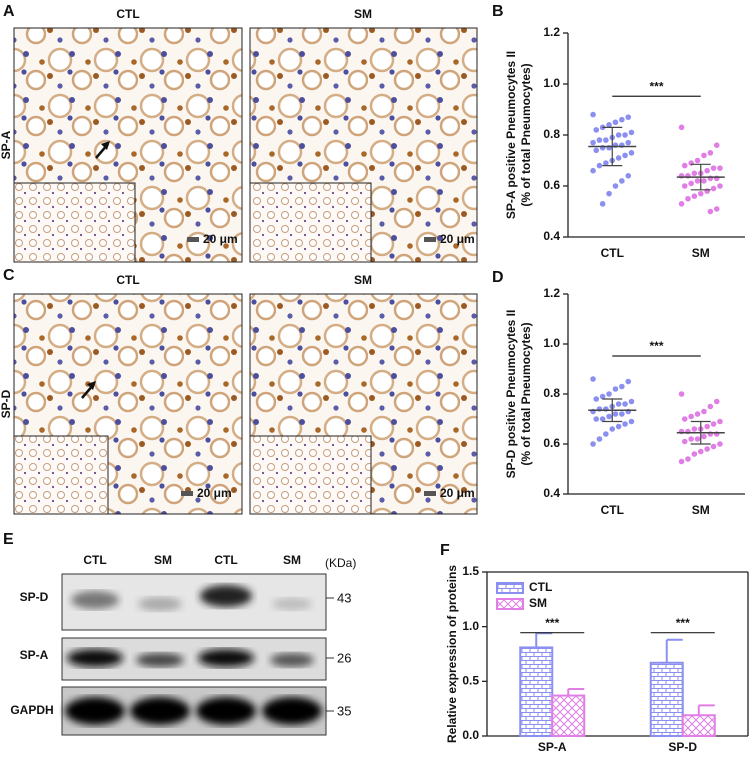  Describe the element at coordinates (538, 603) in the screenshot. I see `legend-label: SM` at that location.